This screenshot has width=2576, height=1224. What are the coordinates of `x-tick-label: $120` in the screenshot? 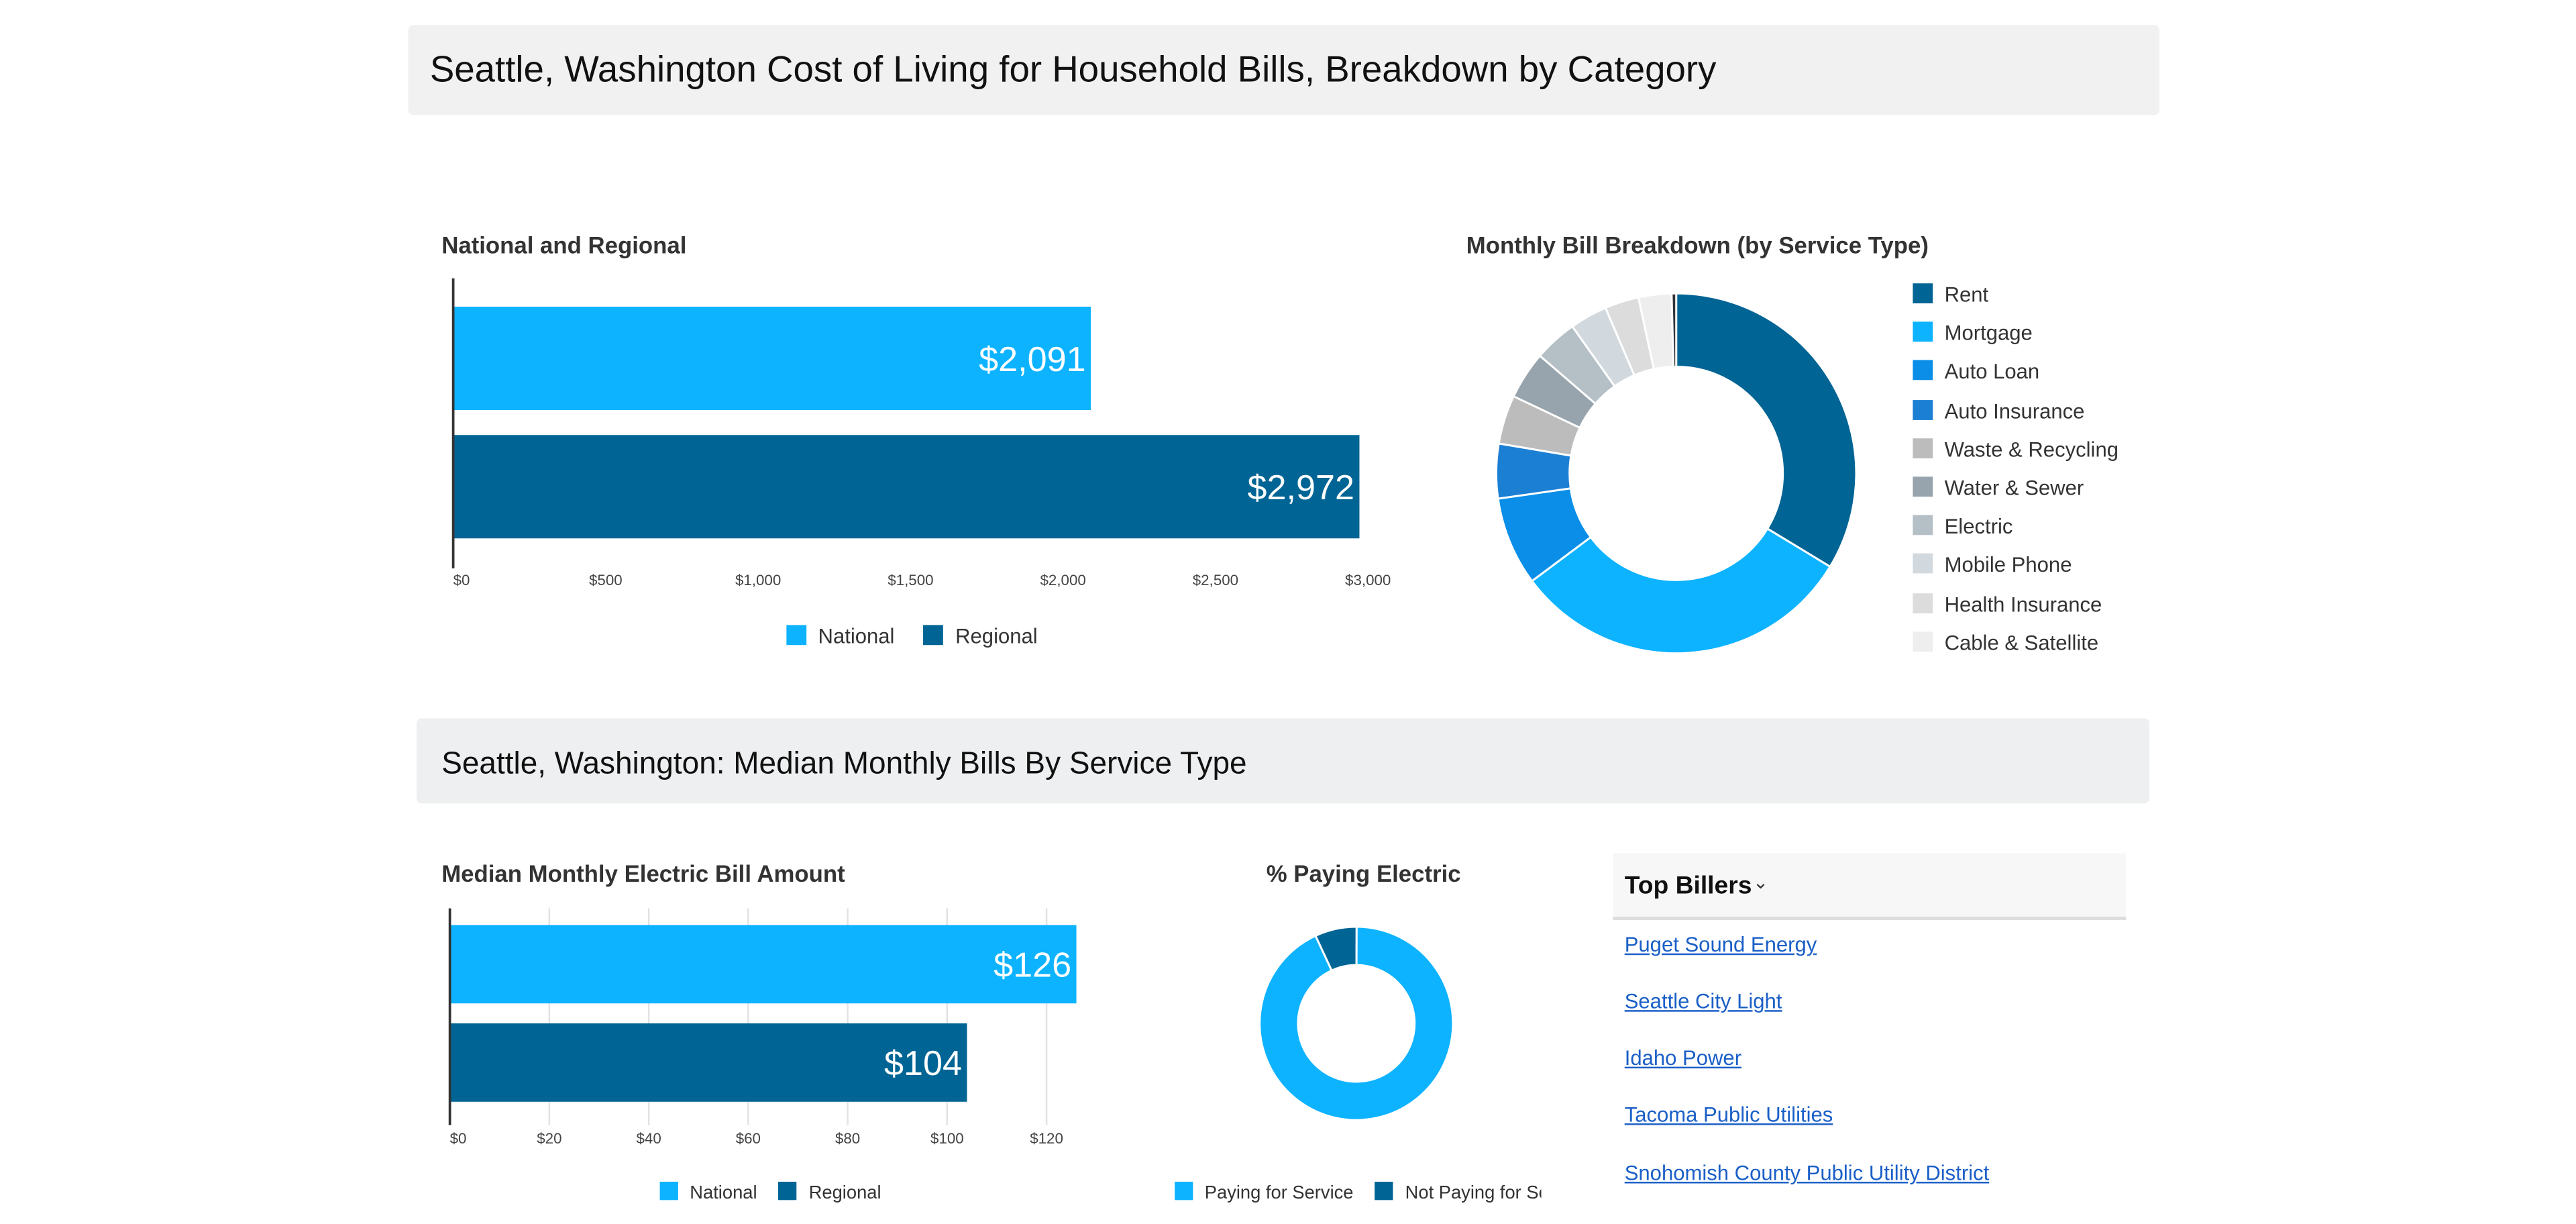 It's located at (1046, 1138).